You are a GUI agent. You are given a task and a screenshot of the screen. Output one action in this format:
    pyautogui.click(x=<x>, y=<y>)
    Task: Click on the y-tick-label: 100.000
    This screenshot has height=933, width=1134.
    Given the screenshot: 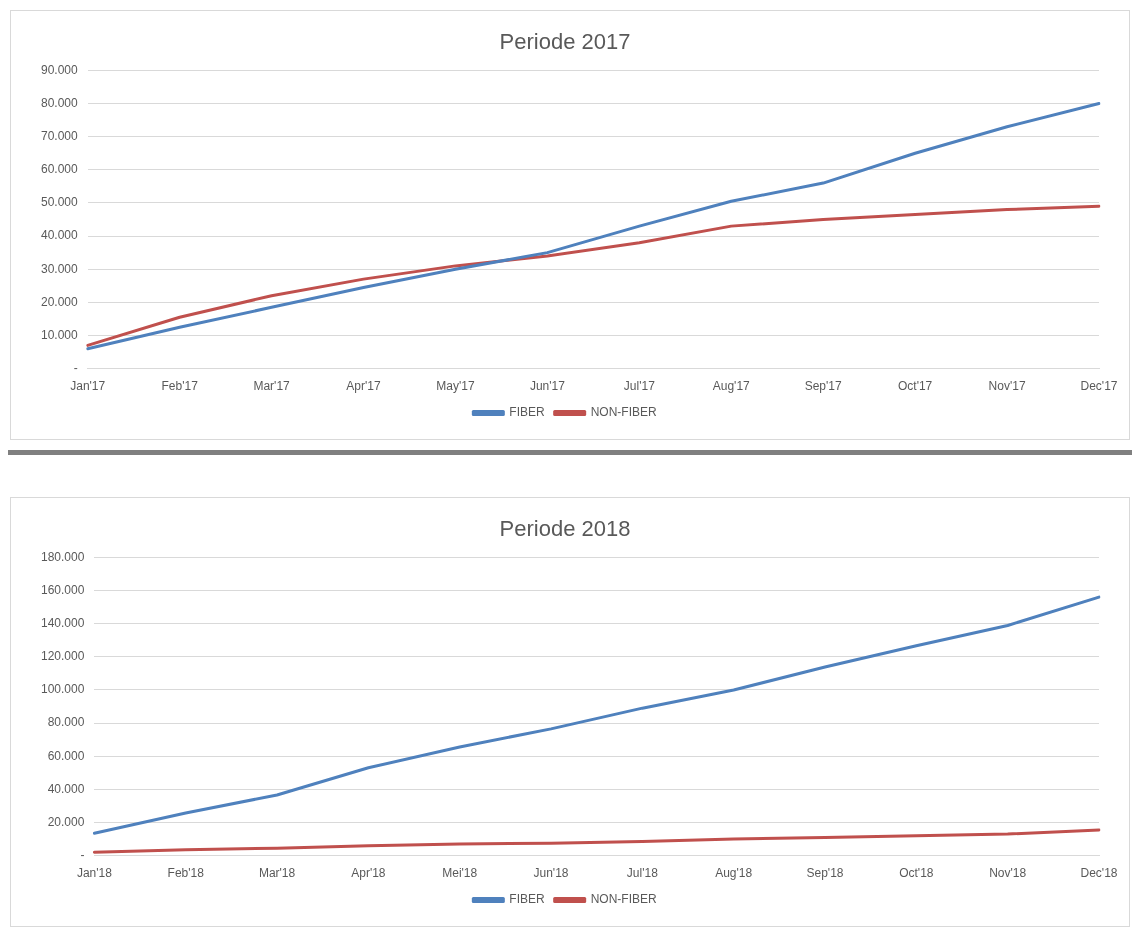 What is the action you would take?
    pyautogui.click(x=62, y=689)
    